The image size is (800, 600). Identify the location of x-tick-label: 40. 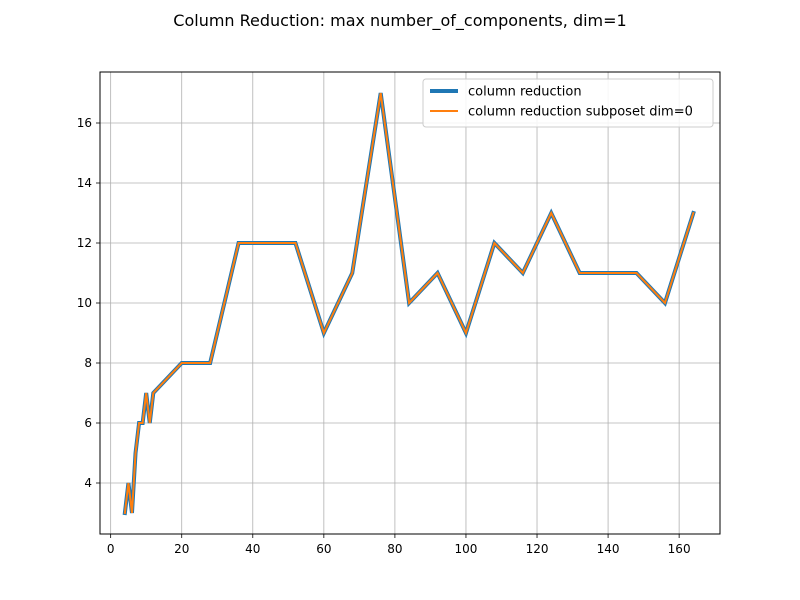
(252, 549).